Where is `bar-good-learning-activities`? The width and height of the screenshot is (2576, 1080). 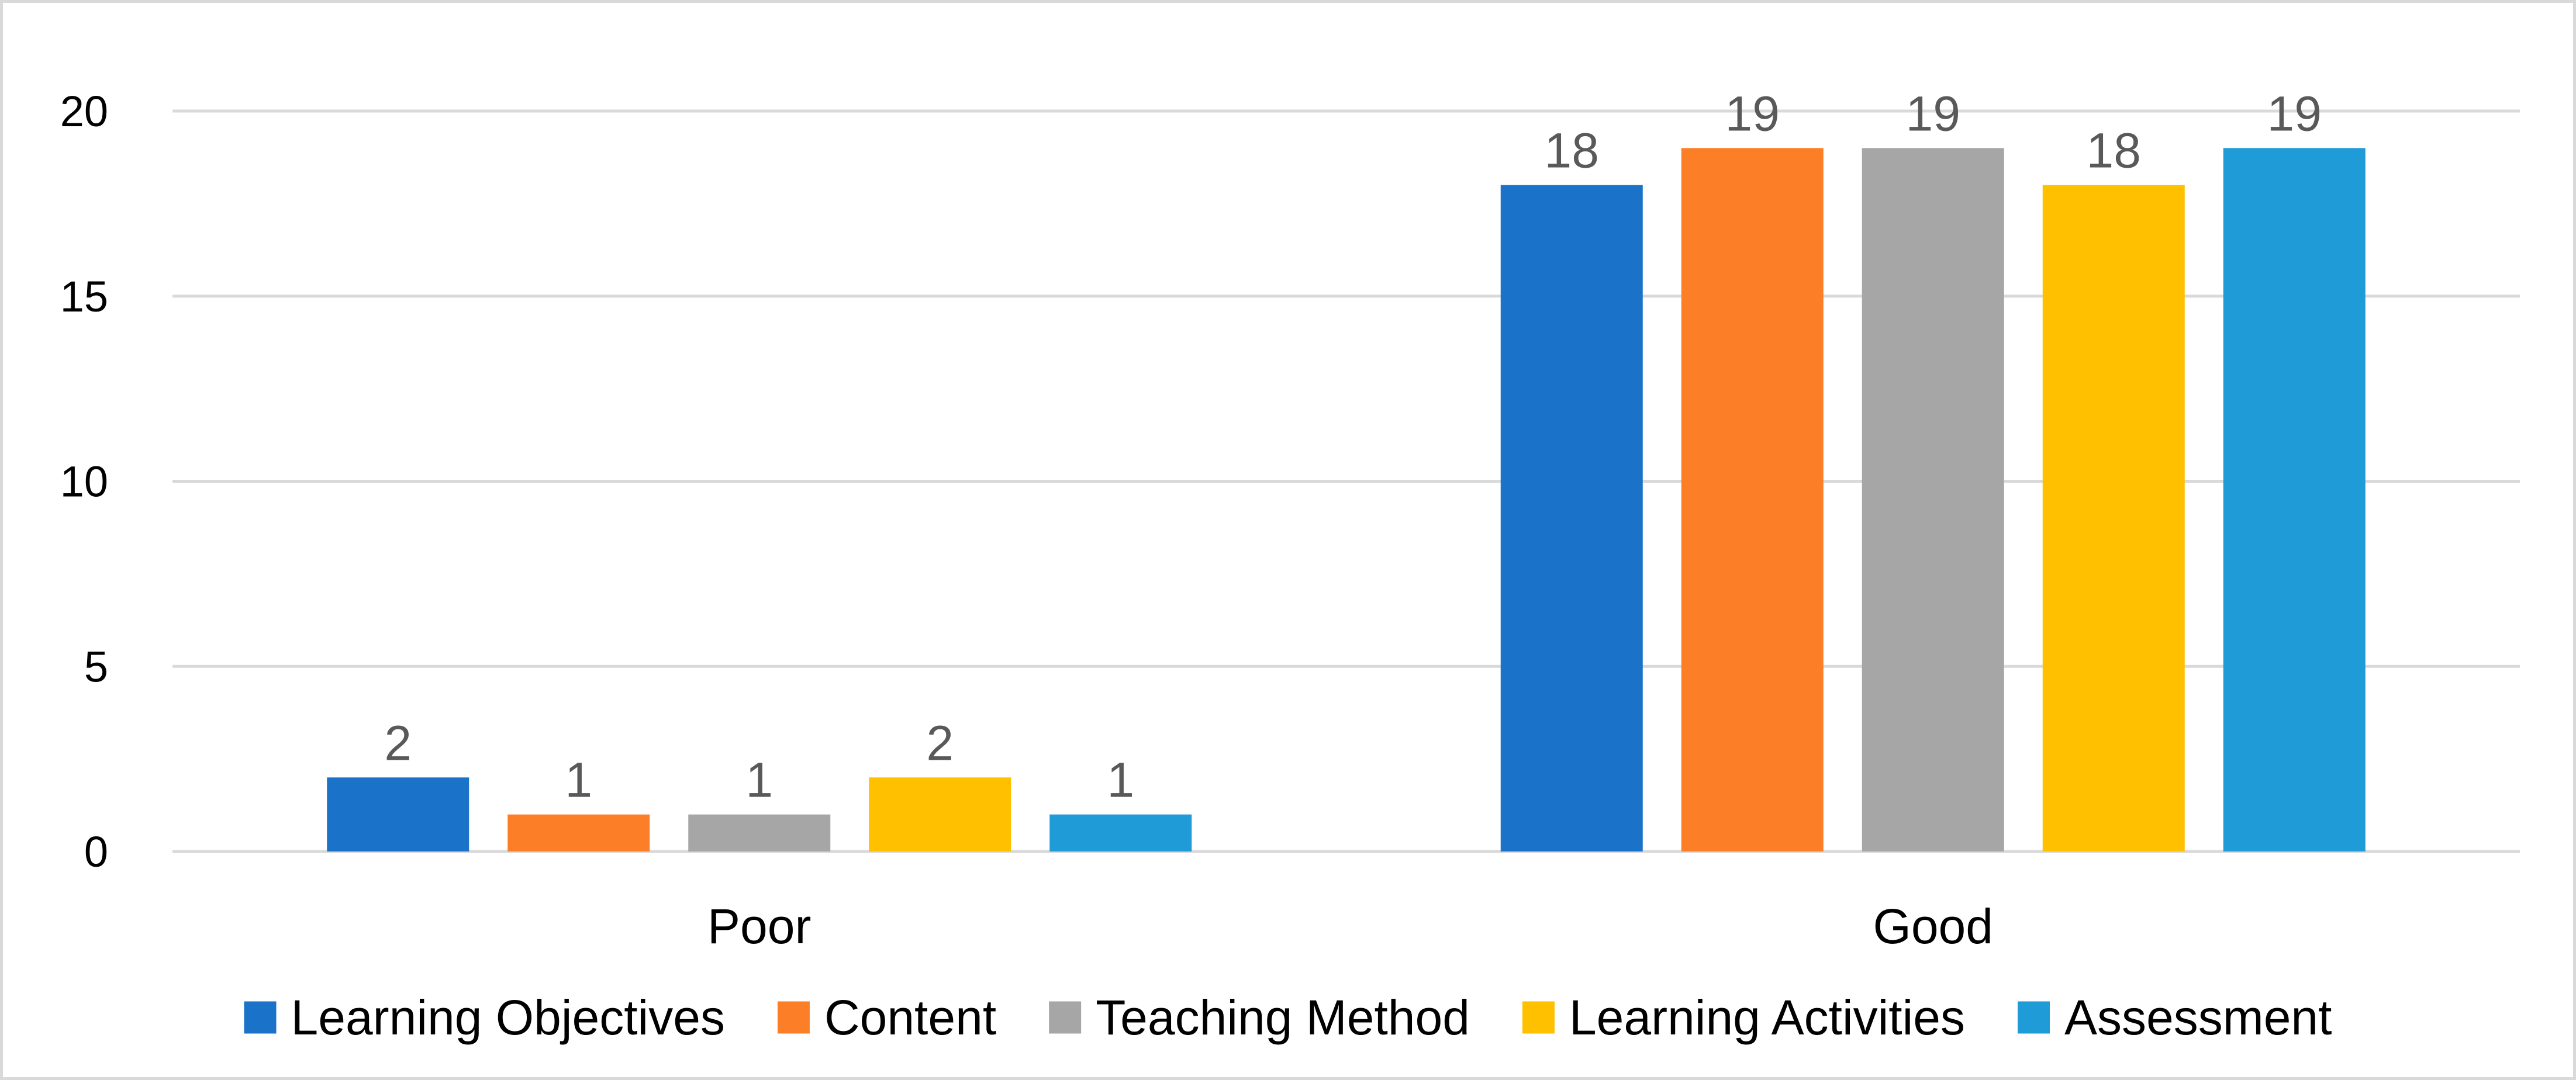 bar-good-learning-activities is located at coordinates (2113, 518).